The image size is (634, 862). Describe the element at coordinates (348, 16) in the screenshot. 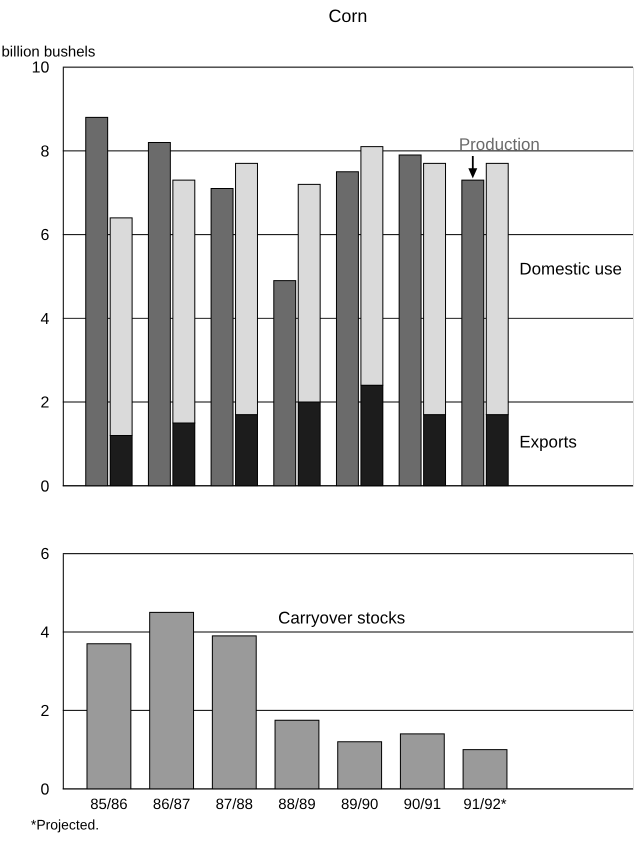

I see `chart-title: Corn` at that location.